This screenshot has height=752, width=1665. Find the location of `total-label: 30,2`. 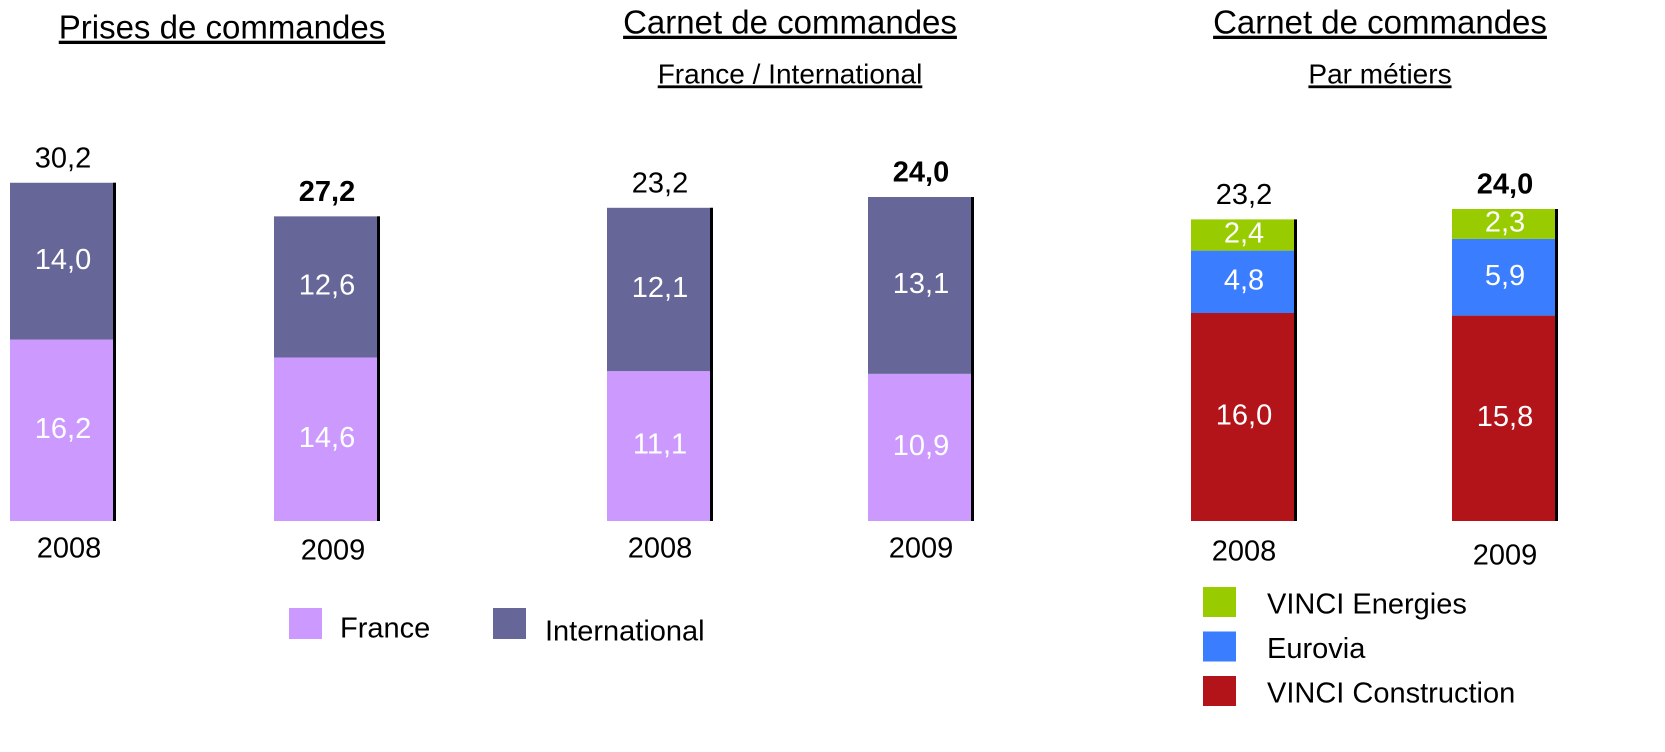

total-label: 30,2 is located at coordinates (63, 158).